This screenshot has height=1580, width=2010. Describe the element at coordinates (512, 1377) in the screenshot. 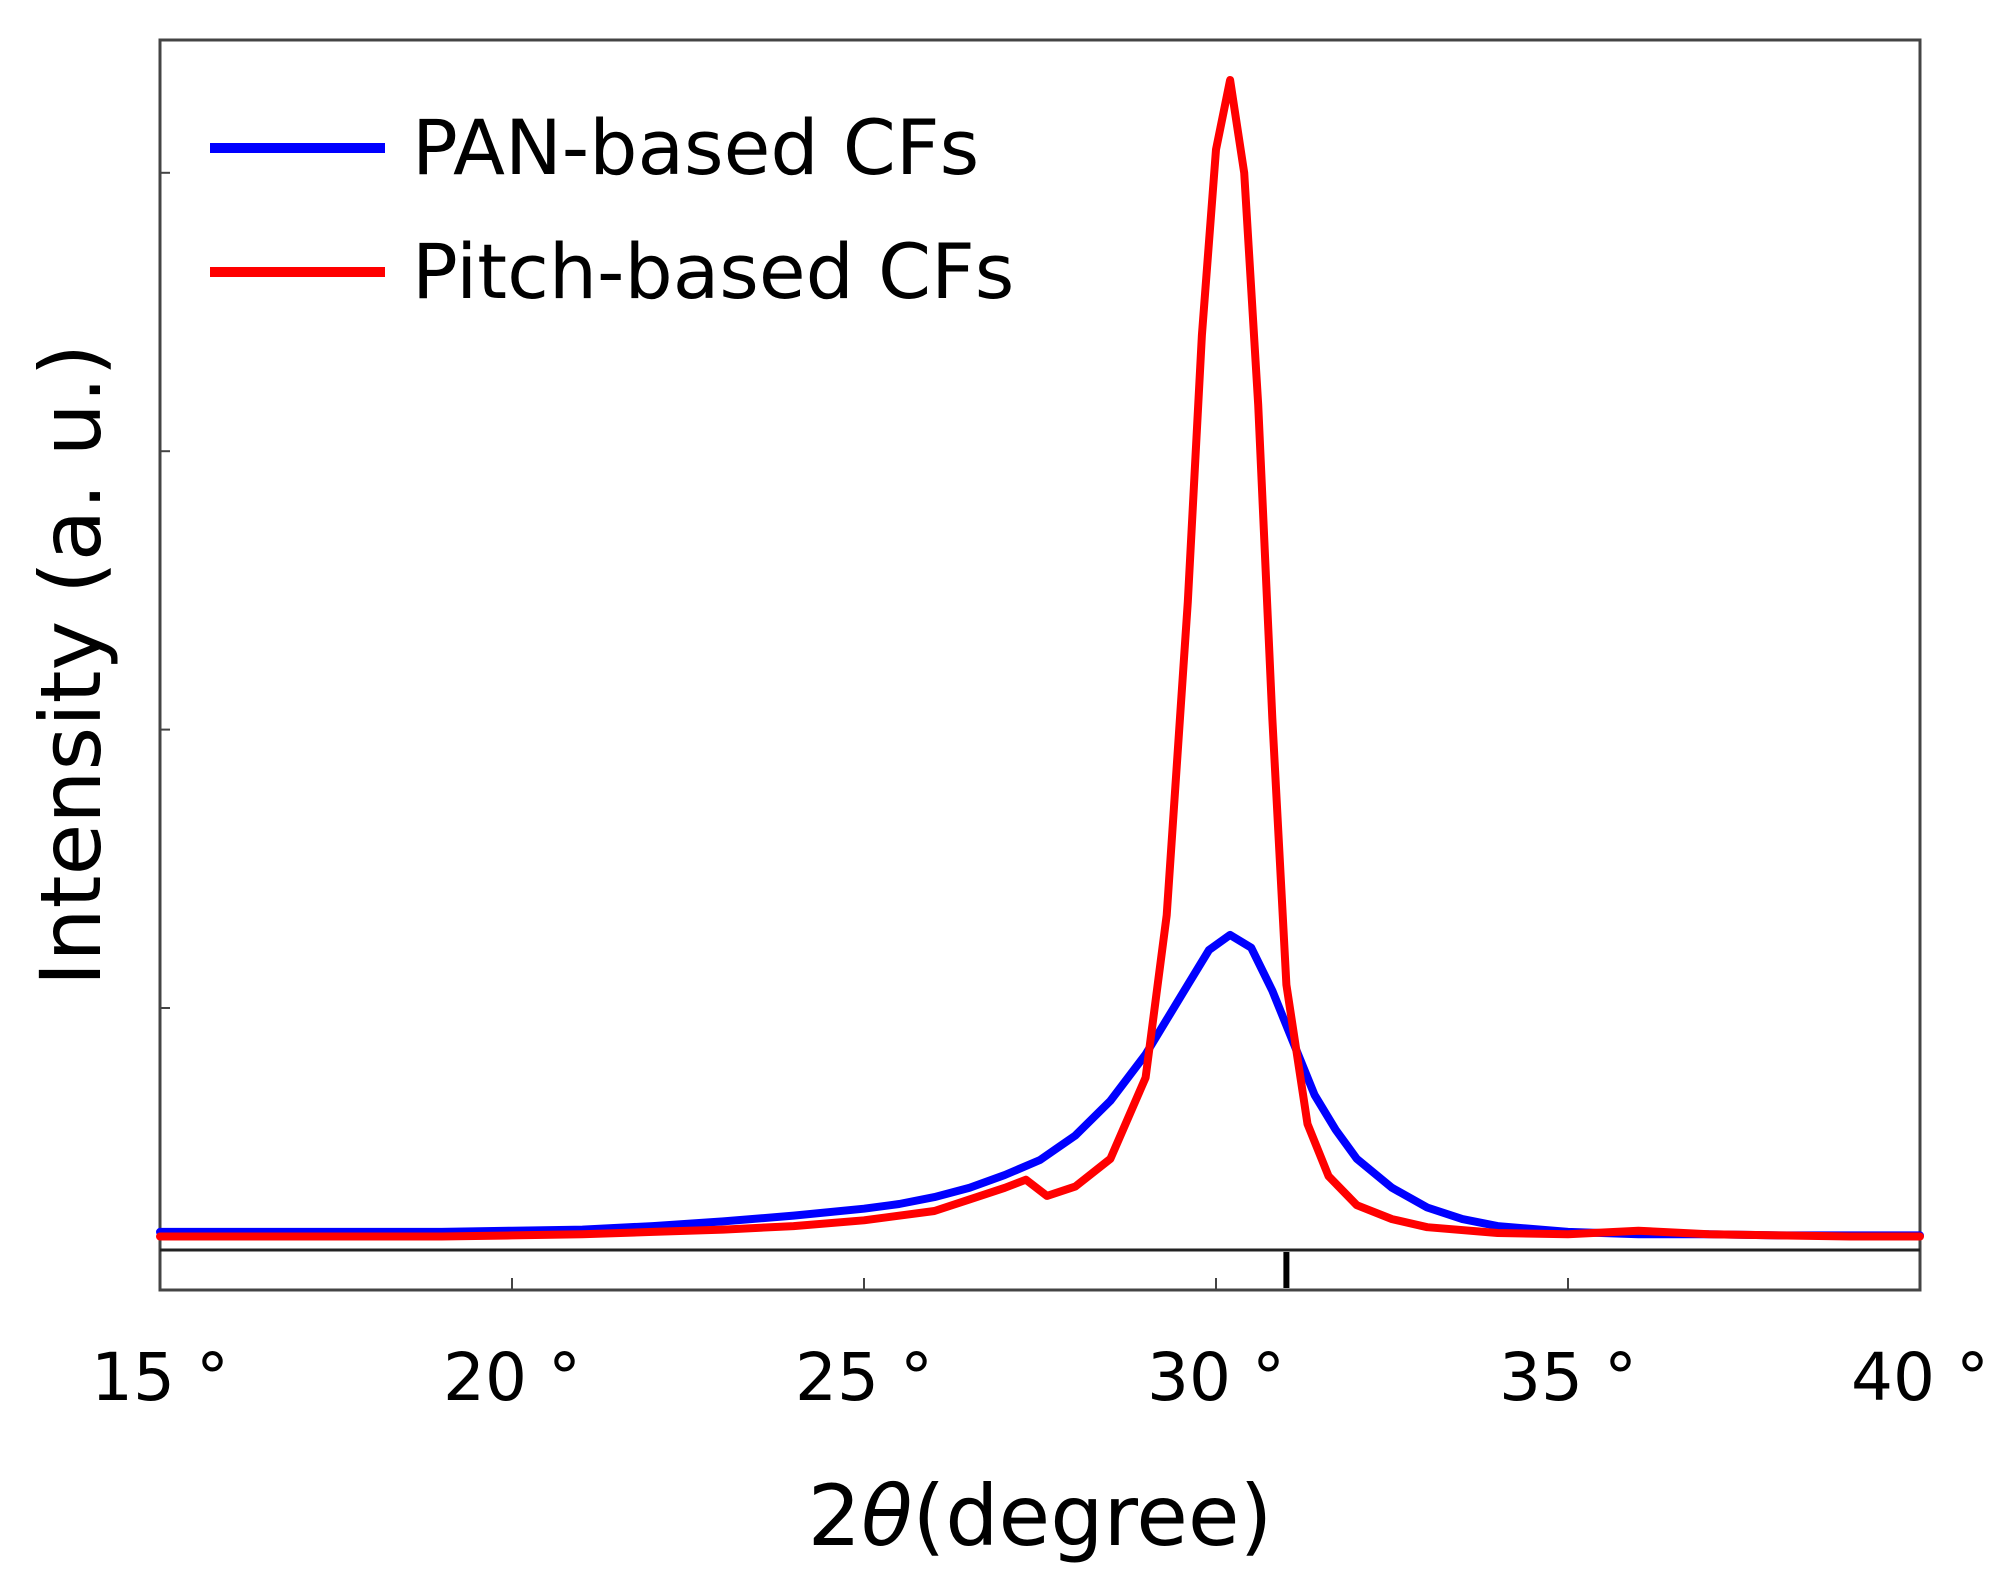

I see `x-tick-label-1: 20 °` at that location.